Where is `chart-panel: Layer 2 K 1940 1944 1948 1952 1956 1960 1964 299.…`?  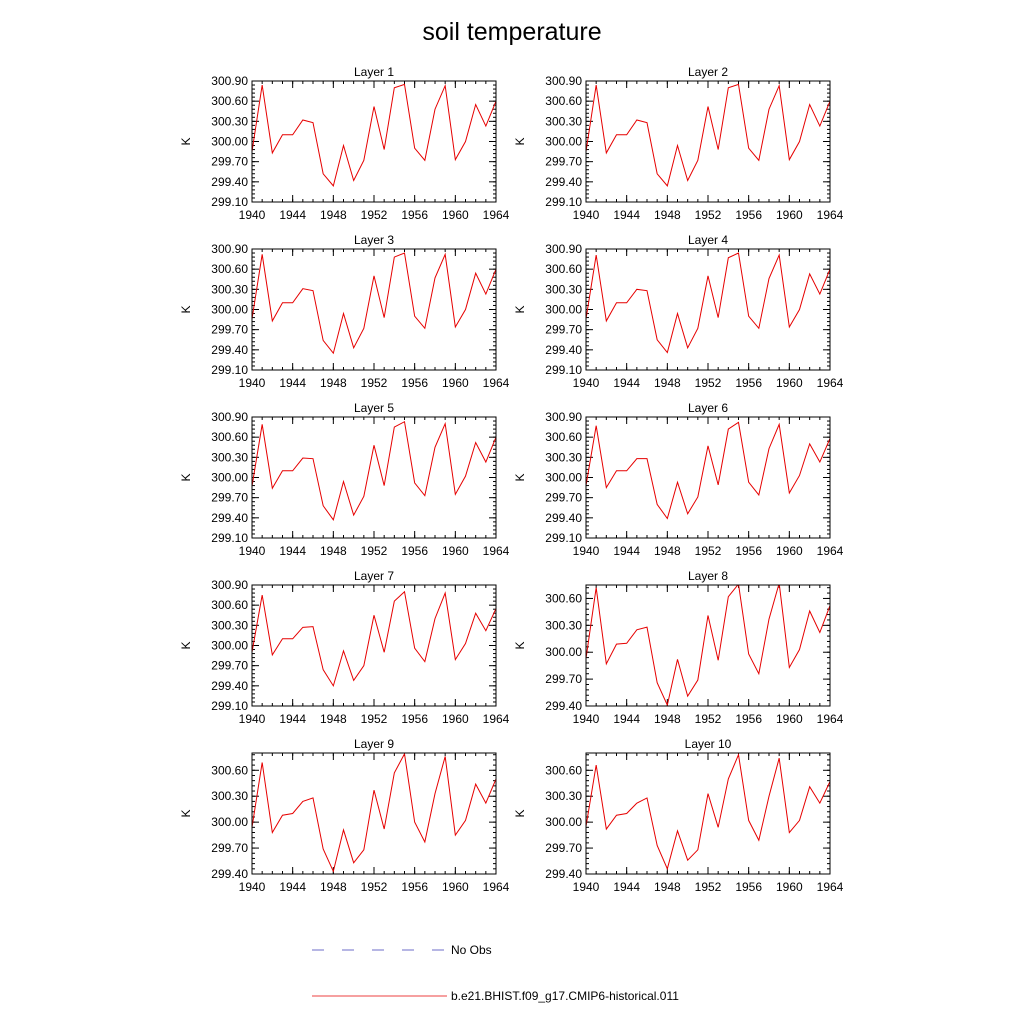
chart-panel: Layer 2 K 1940 1944 1948 1952 1956 1960 1964 299.… is located at coordinates (678, 143).